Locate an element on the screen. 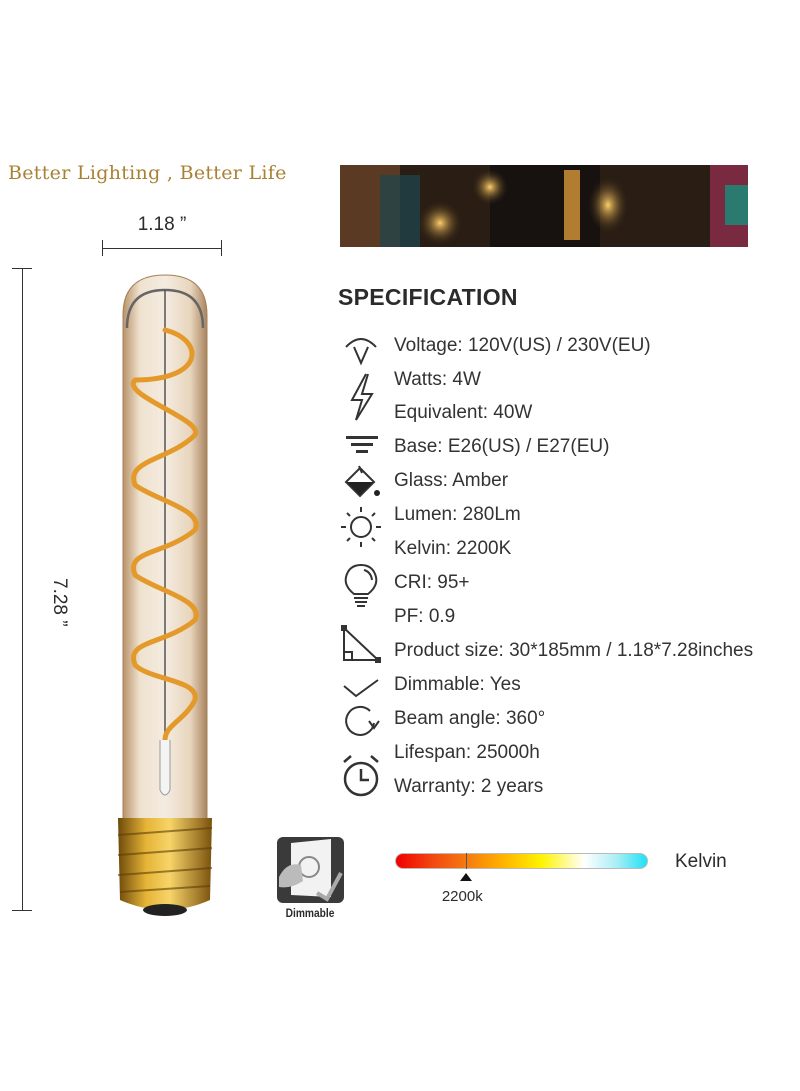 The height and width of the screenshot is (1091, 800). spec-voltage: Voltage: 120V(US) / 230V(EU) is located at coordinates (522, 345).